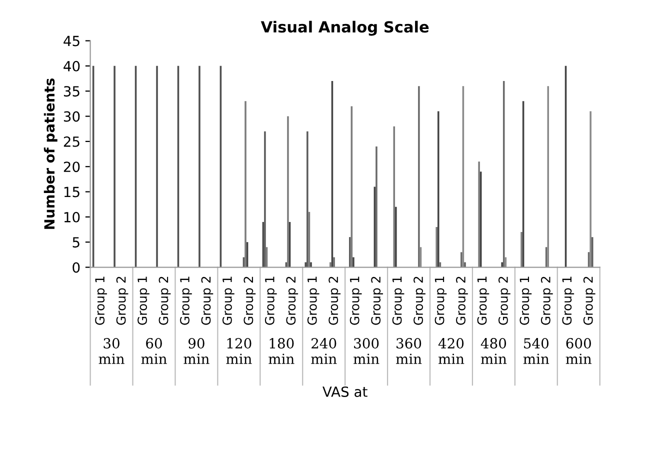  What do you see at coordinates (72, 192) in the screenshot?
I see `y-tick-label: 15` at bounding box center [72, 192].